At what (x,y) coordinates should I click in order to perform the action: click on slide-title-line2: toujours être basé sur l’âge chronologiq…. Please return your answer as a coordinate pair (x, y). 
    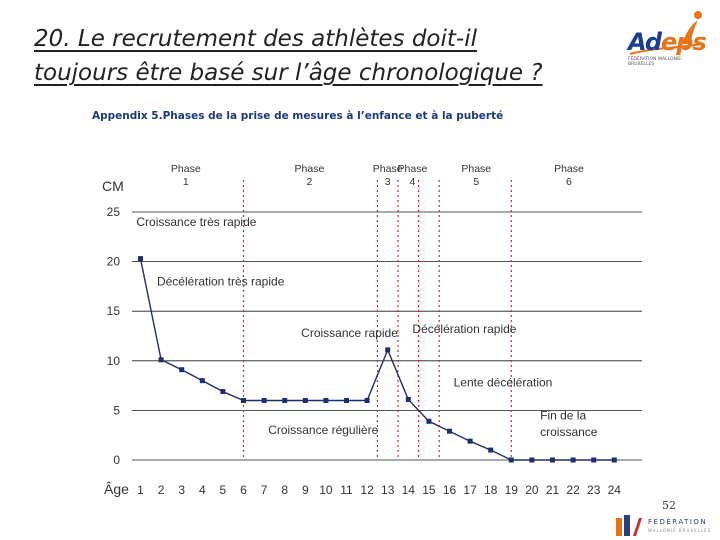
    Looking at the image, I should click on (288, 73).